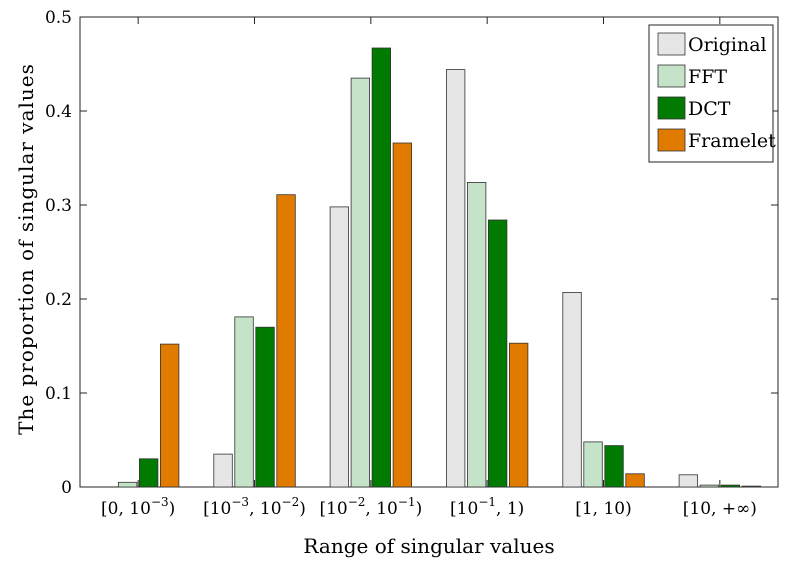  I want to click on legend-label-dct: DCT, so click(709, 109).